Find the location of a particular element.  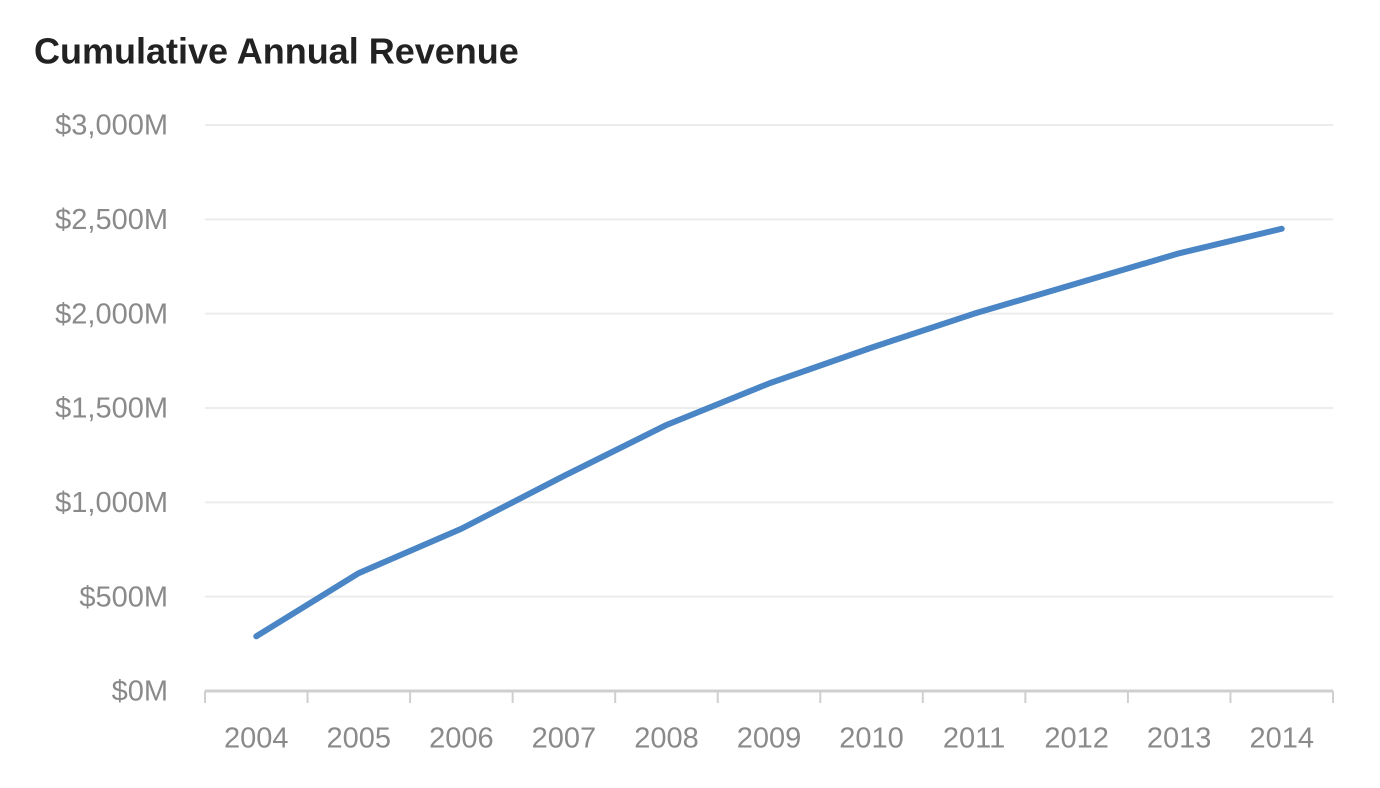

y-tick-label: $500M is located at coordinates (123, 597).